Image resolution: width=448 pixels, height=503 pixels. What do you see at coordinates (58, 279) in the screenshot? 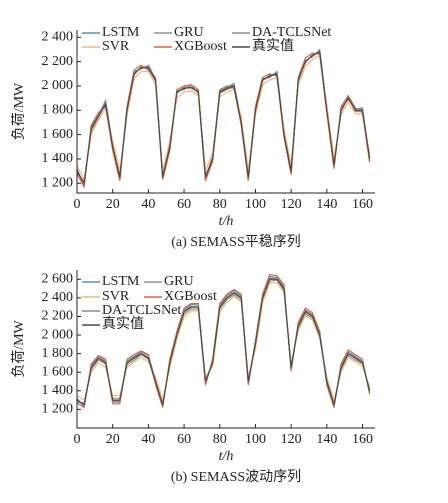
I see `y-tick-label: 2 600` at bounding box center [58, 279].